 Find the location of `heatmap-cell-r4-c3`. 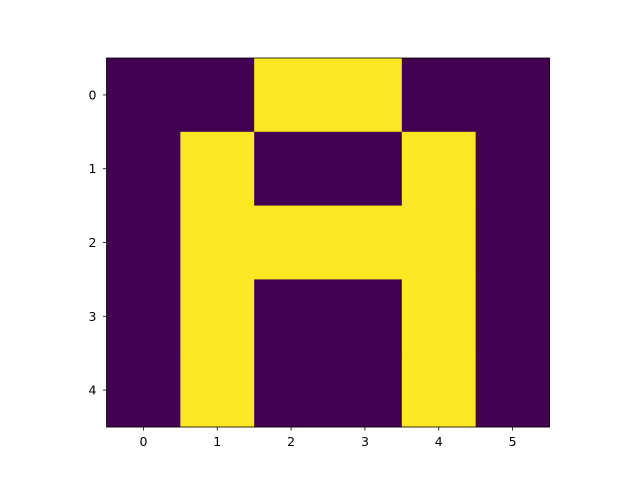

heatmap-cell-r4-c3 is located at coordinates (365, 390).